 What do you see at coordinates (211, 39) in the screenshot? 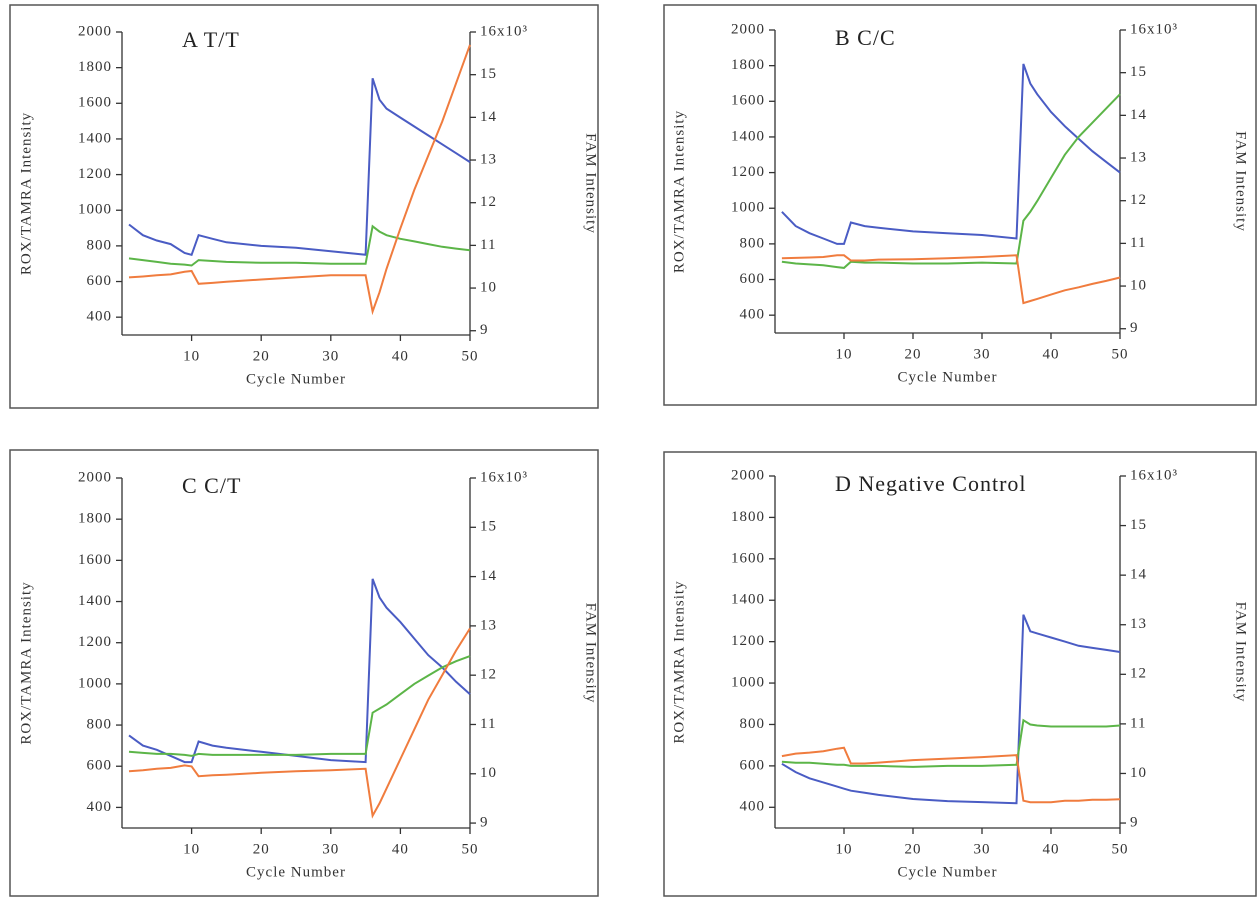
I see `chart-title: A T/T` at bounding box center [211, 39].